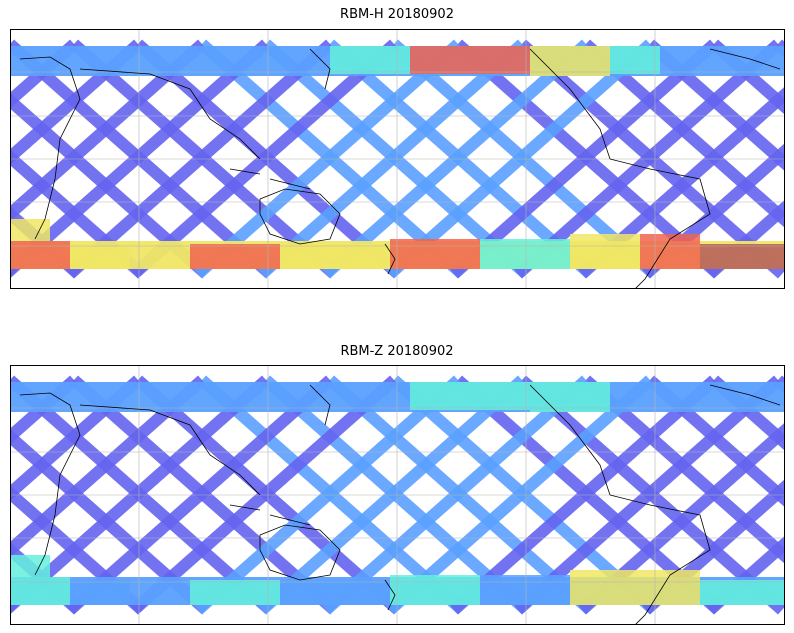  Describe the element at coordinates (397, 397) in the screenshot. I see `northern-band` at that location.